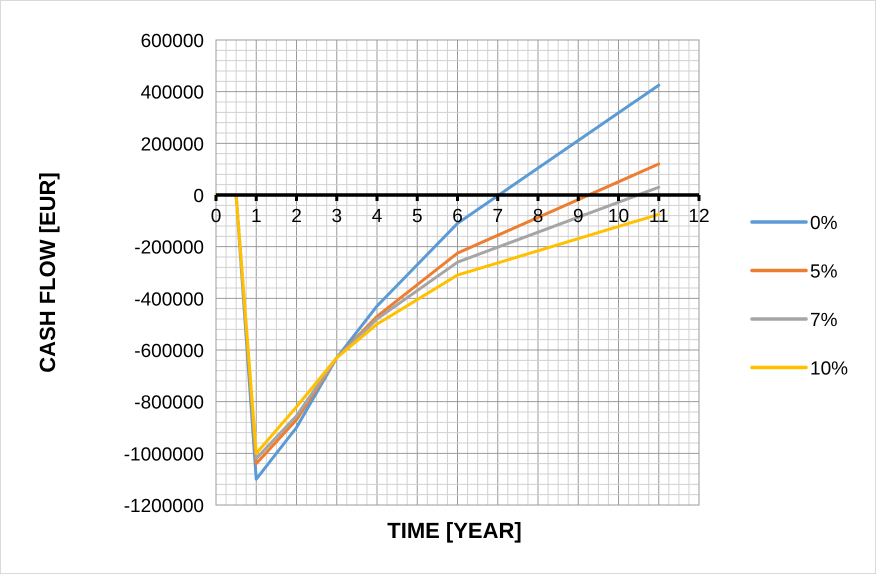 This screenshot has height=574, width=876. What do you see at coordinates (296, 216) in the screenshot?
I see `x-tick-label: 2` at bounding box center [296, 216].